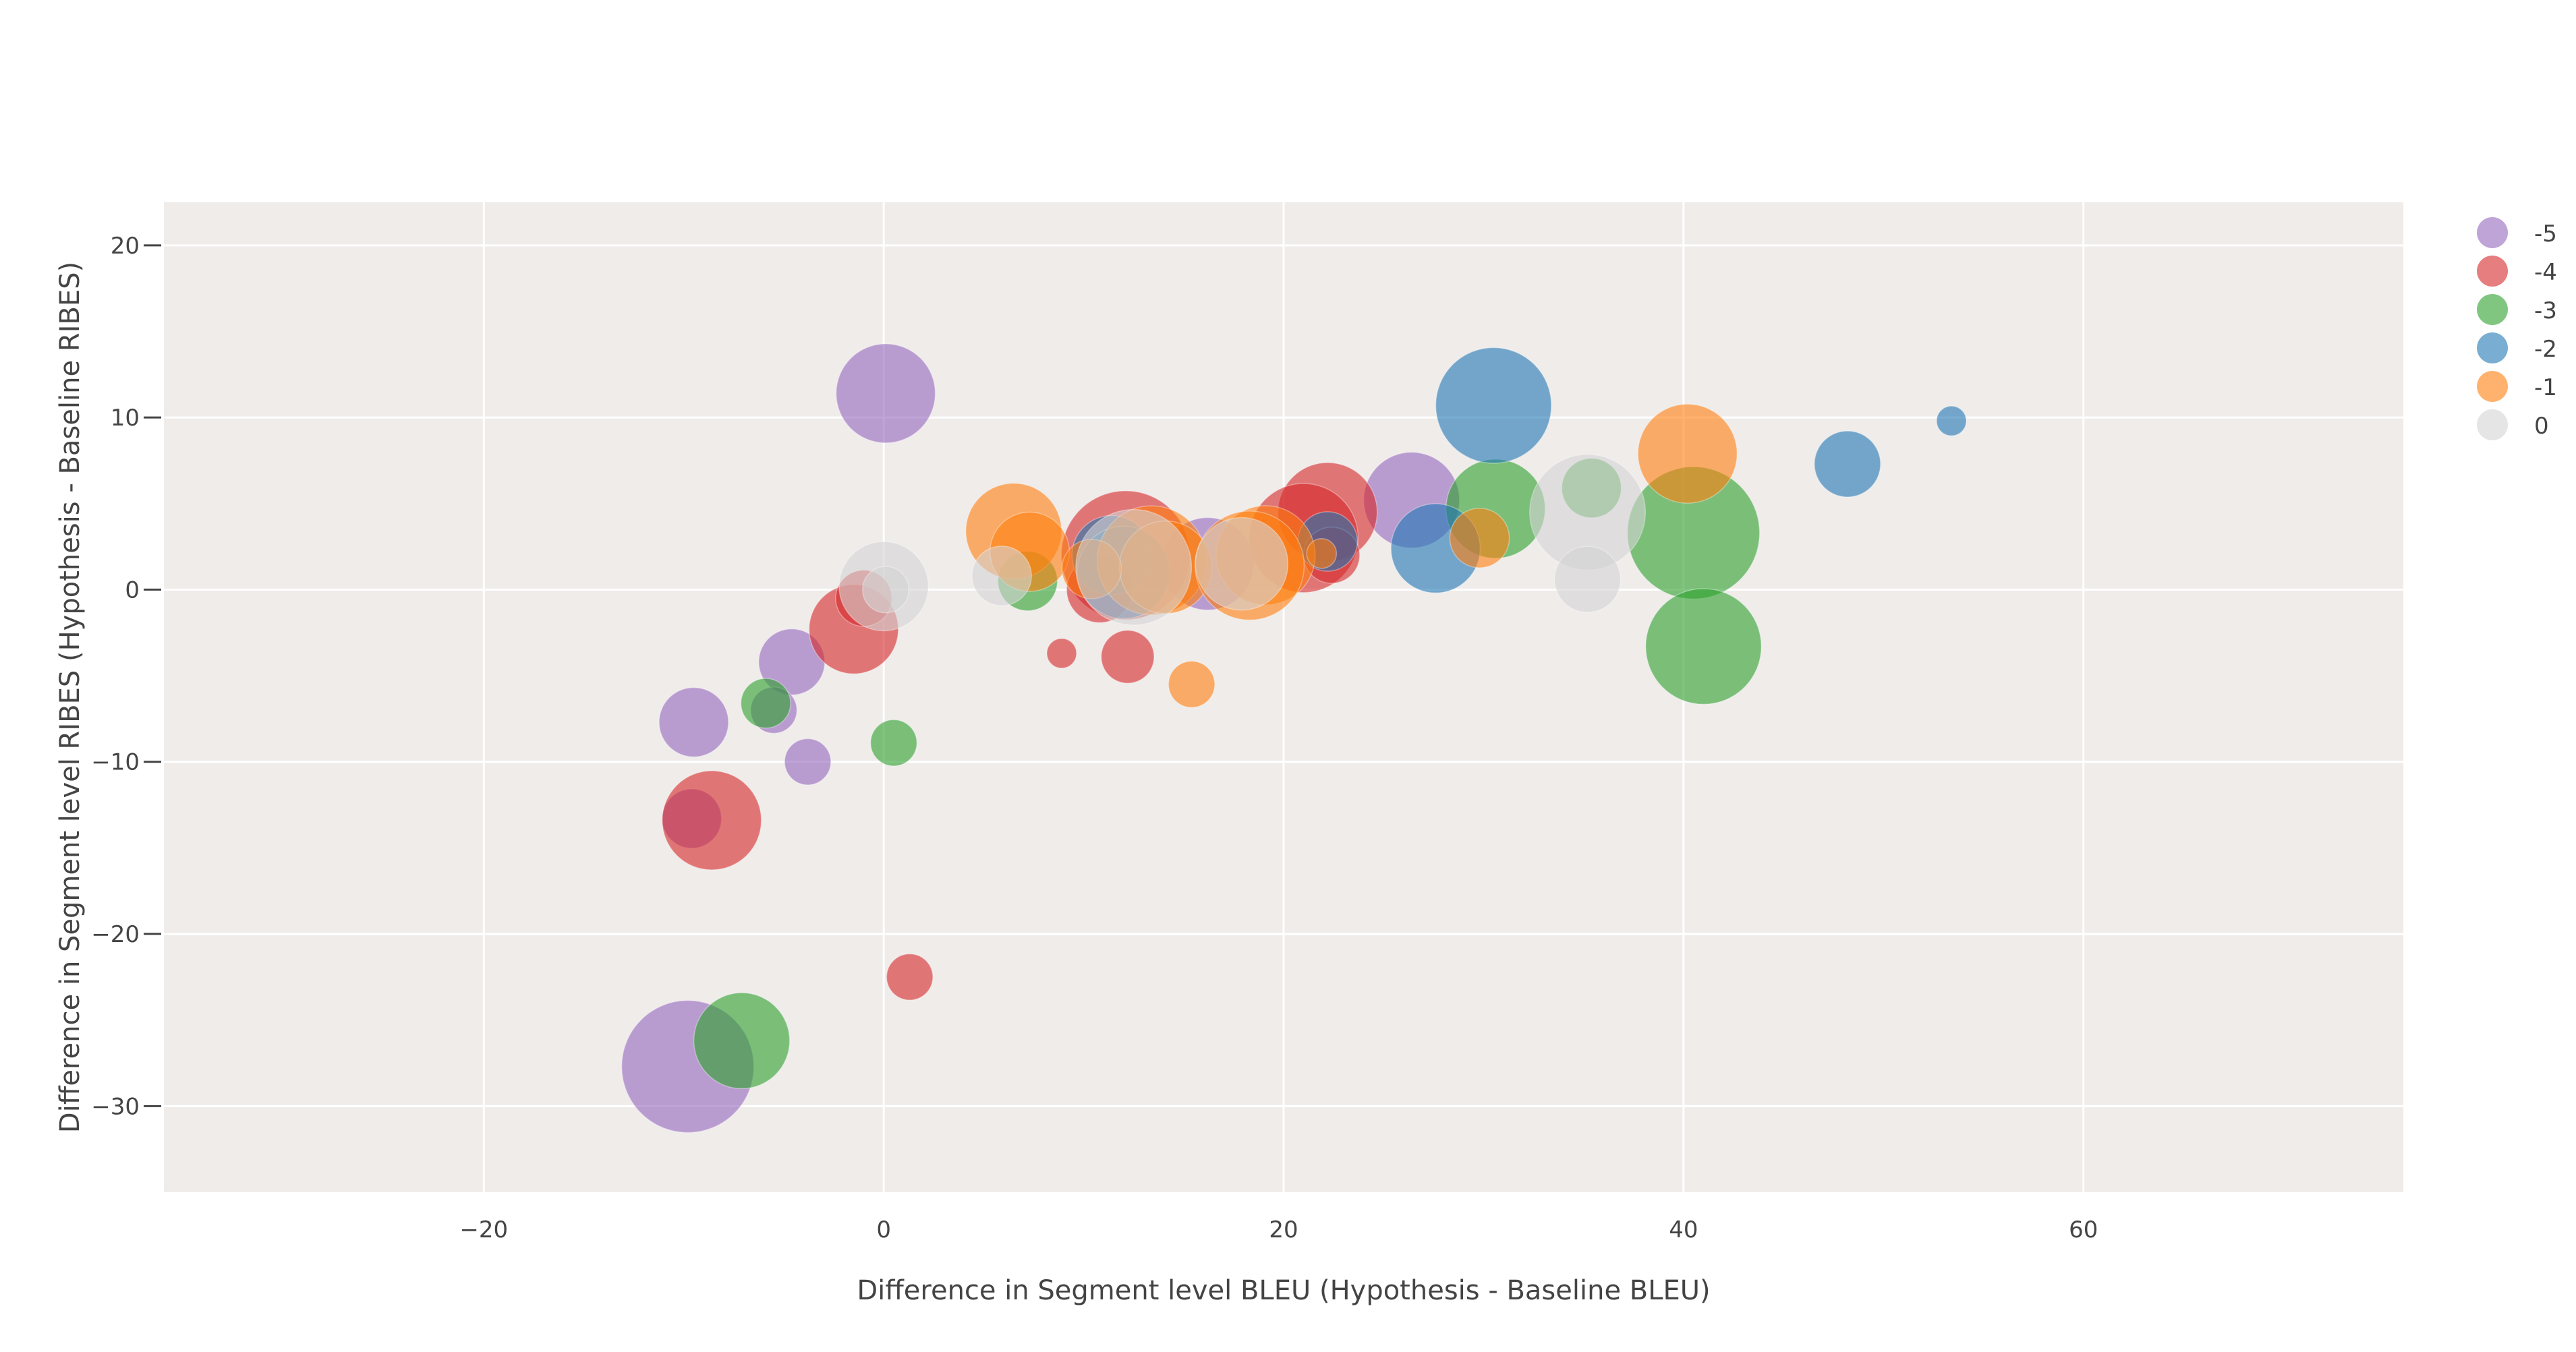 The height and width of the screenshot is (1352, 2576). I want to click on legend-item: -3, so click(2517, 309).